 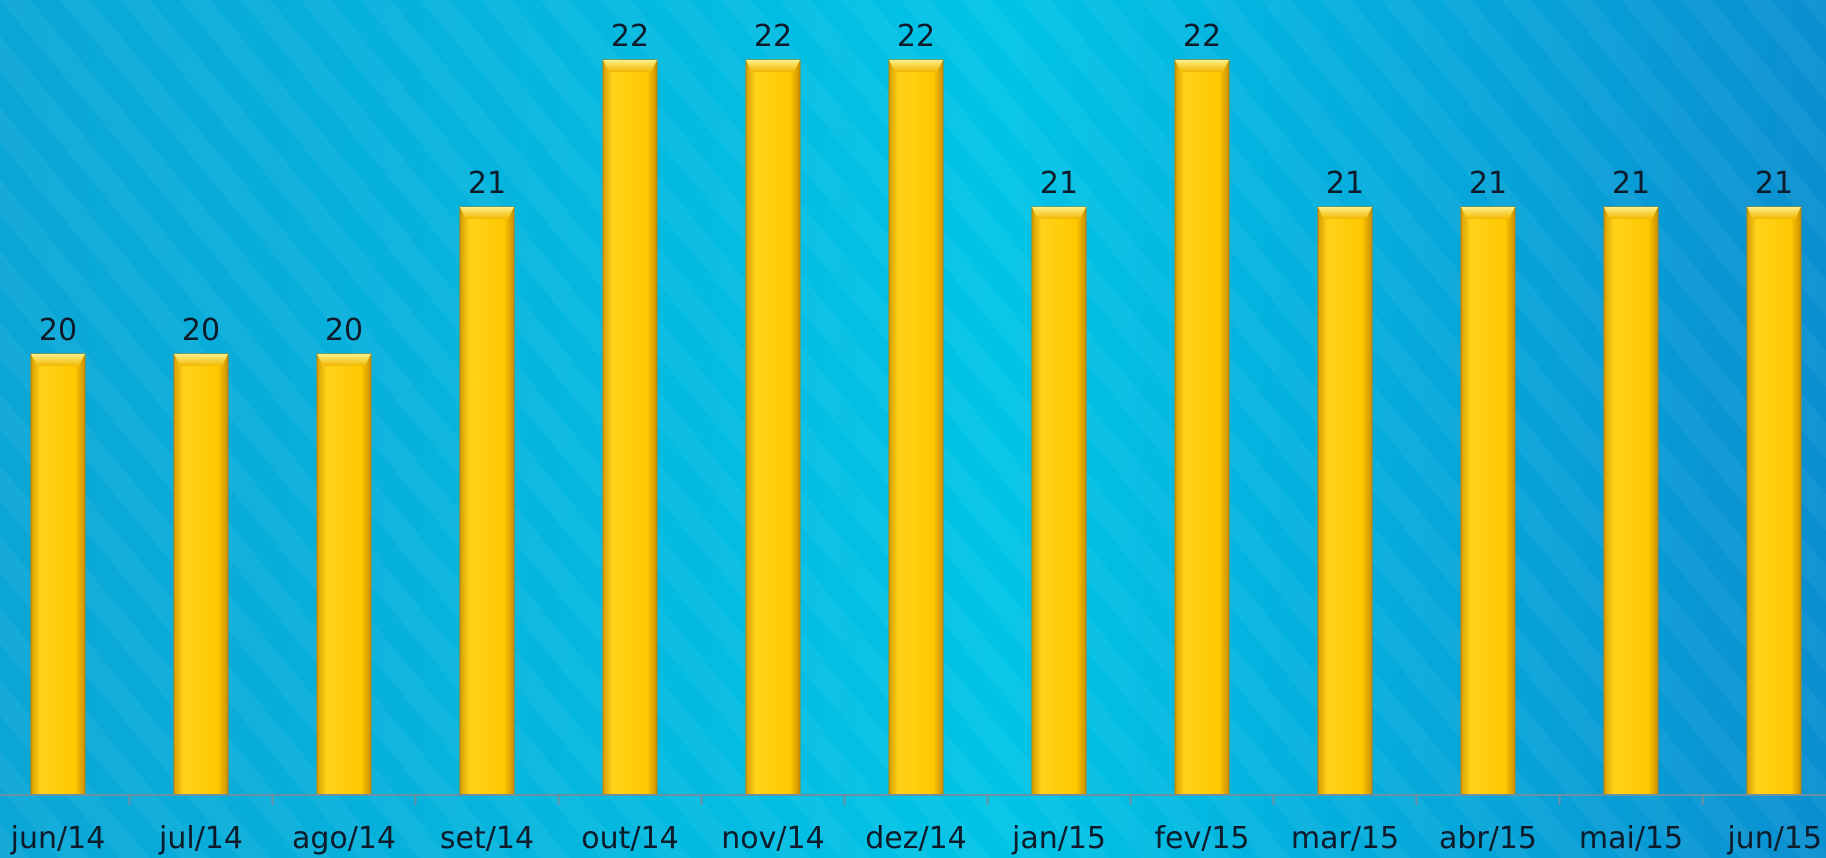 I want to click on x-tick-label: abr/15, so click(x=1488, y=838).